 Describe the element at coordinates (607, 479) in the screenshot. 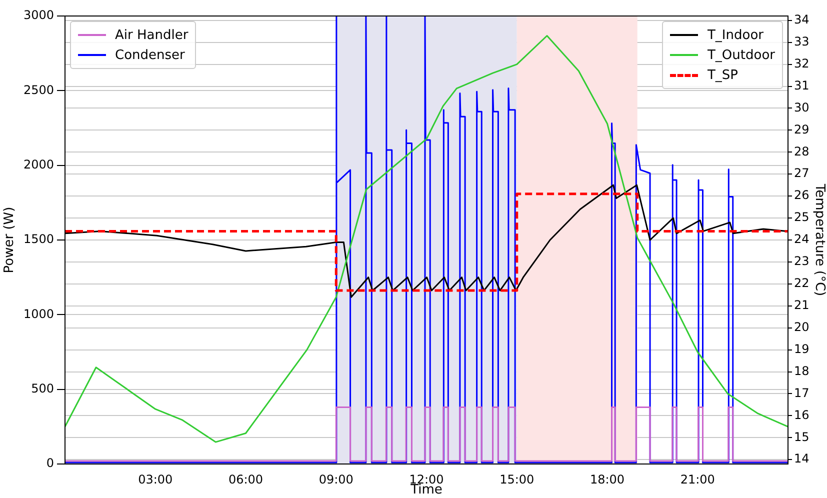

I see `x-tick-label: 18:00` at that location.